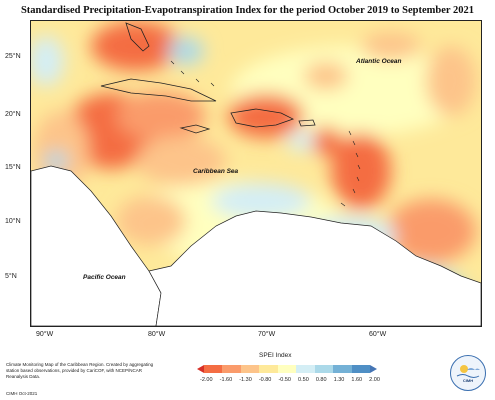  Describe the element at coordinates (245, 380) in the screenshot. I see `legend-tick: -1.30` at that location.